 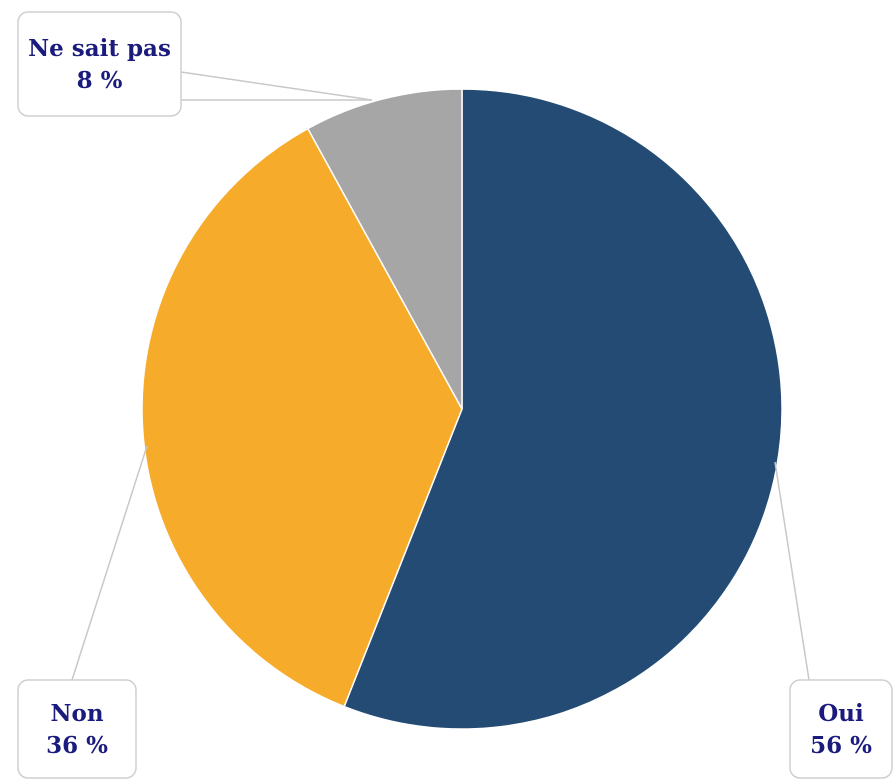 What do you see at coordinates (276, 86) in the screenshot?
I see `leader-line-ne-sait-pas` at bounding box center [276, 86].